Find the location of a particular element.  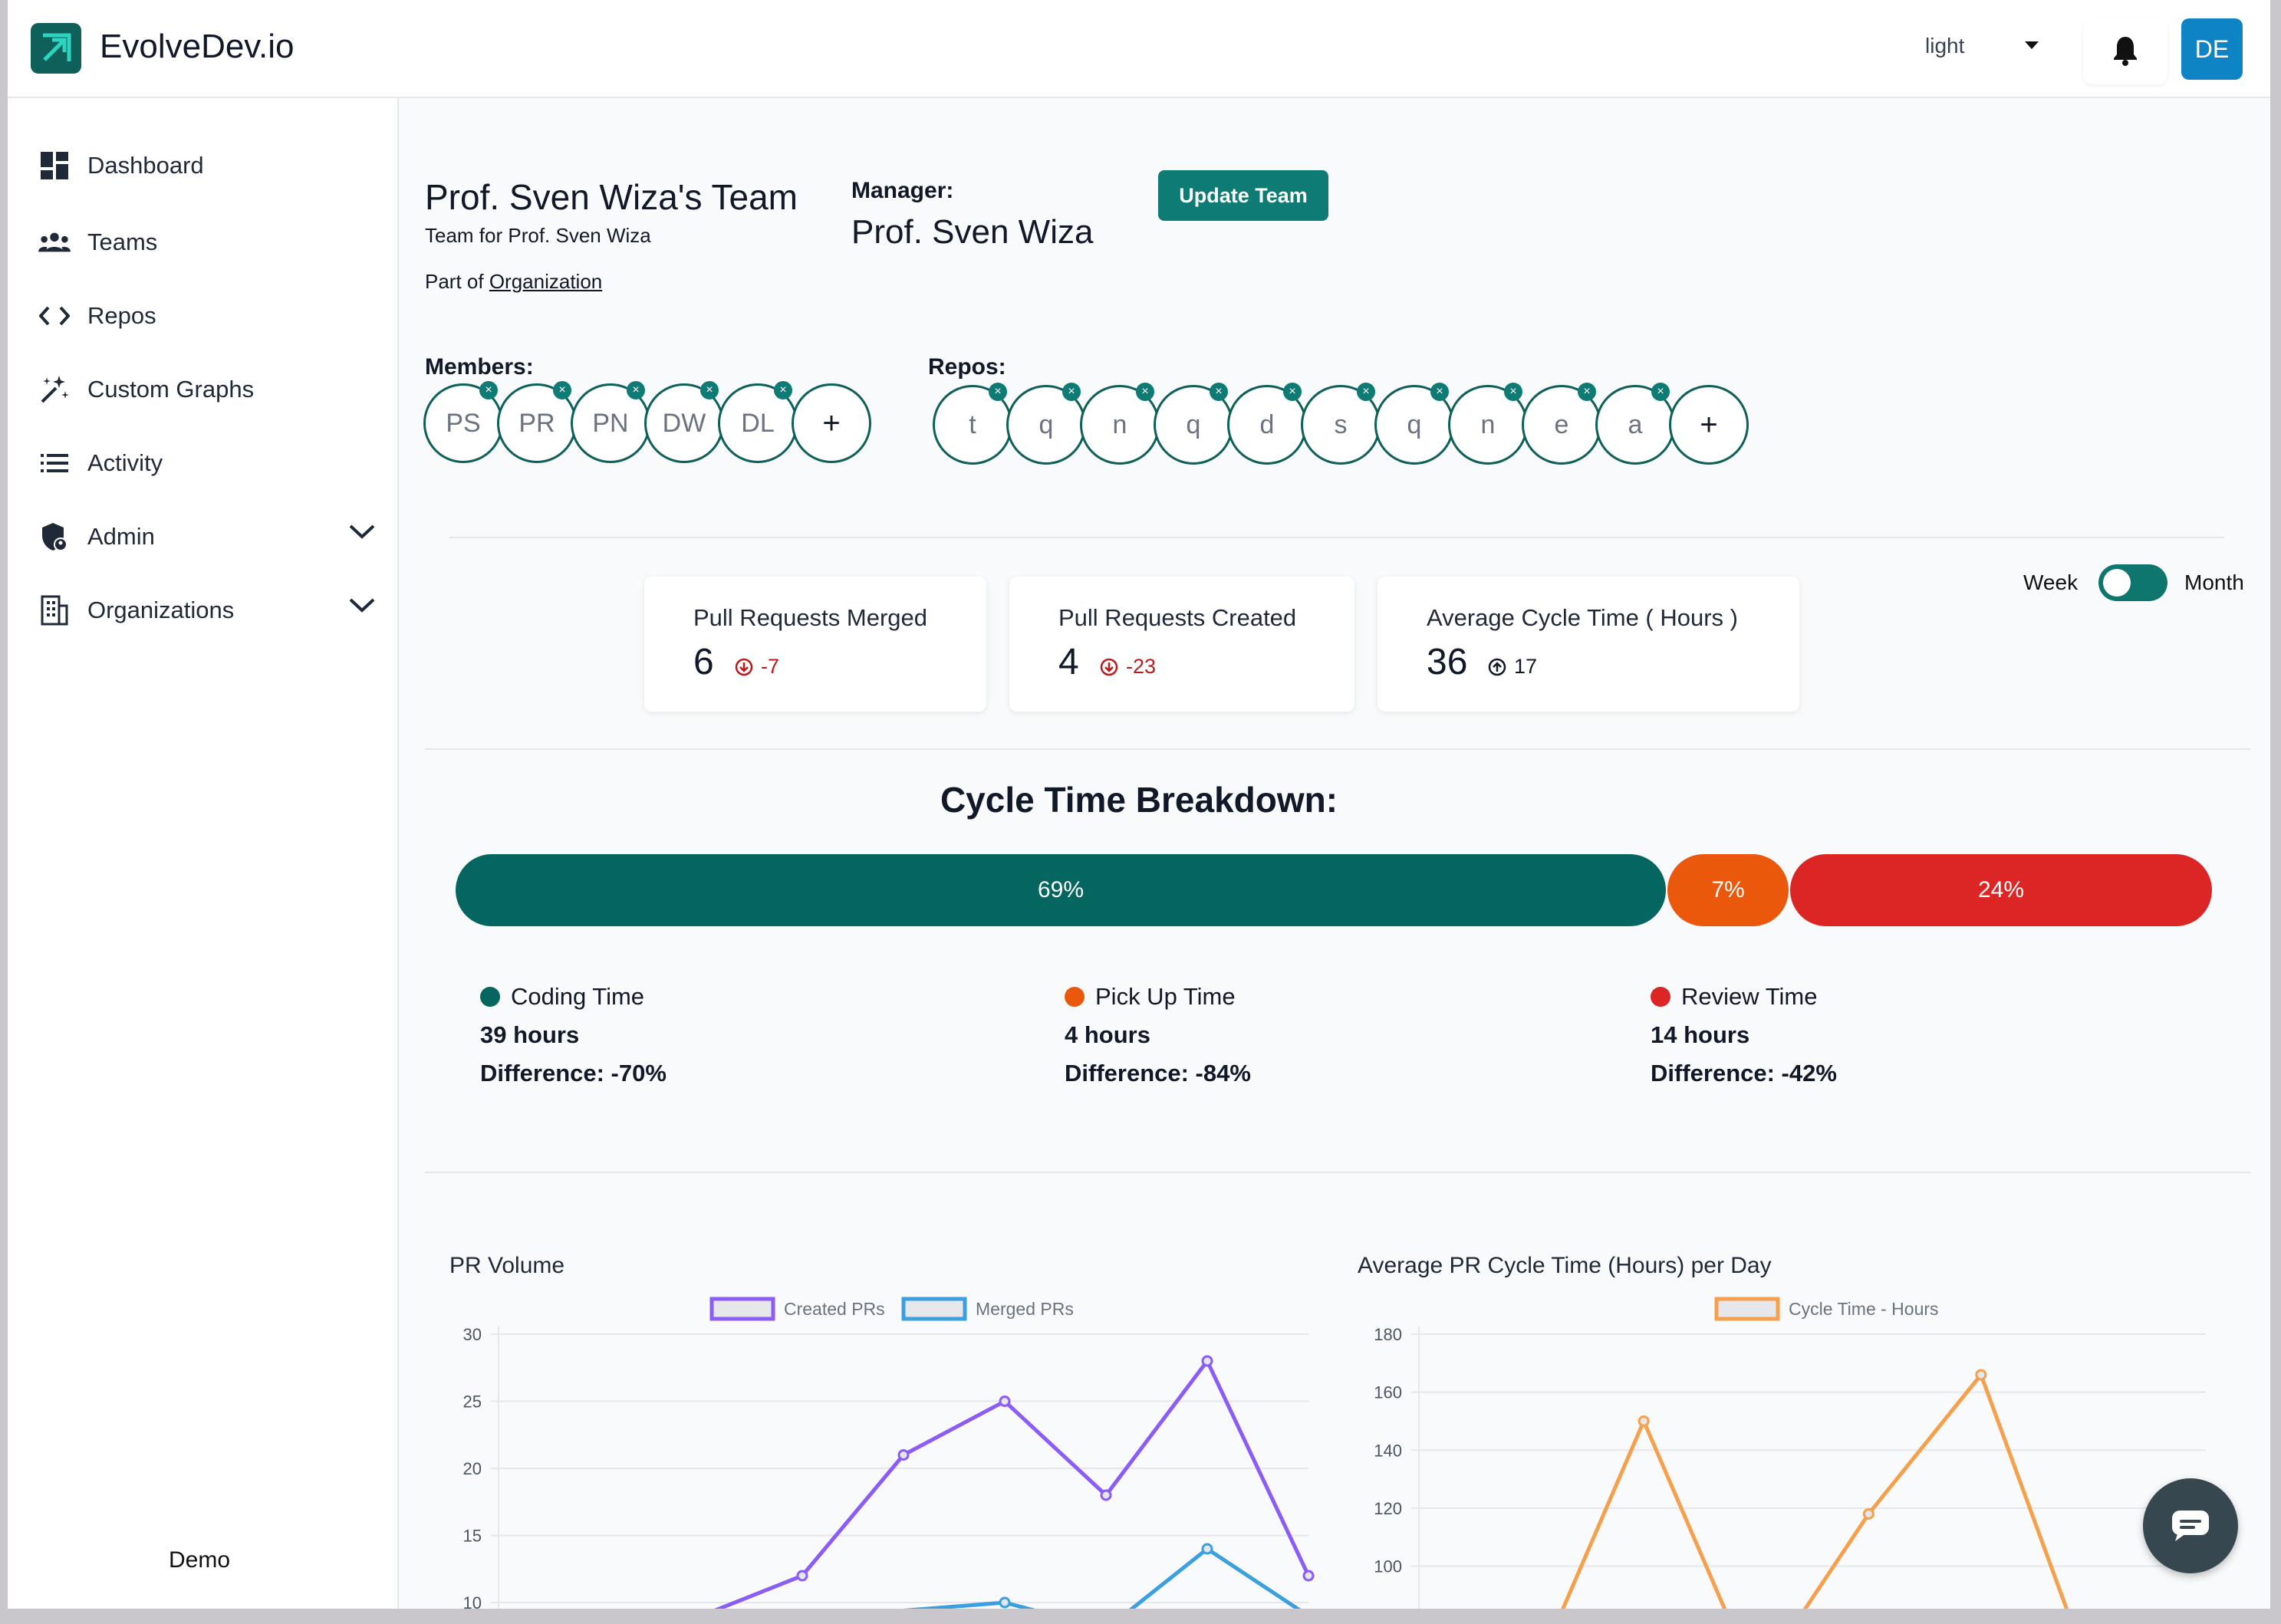

member-chip: DW × is located at coordinates (684, 422).